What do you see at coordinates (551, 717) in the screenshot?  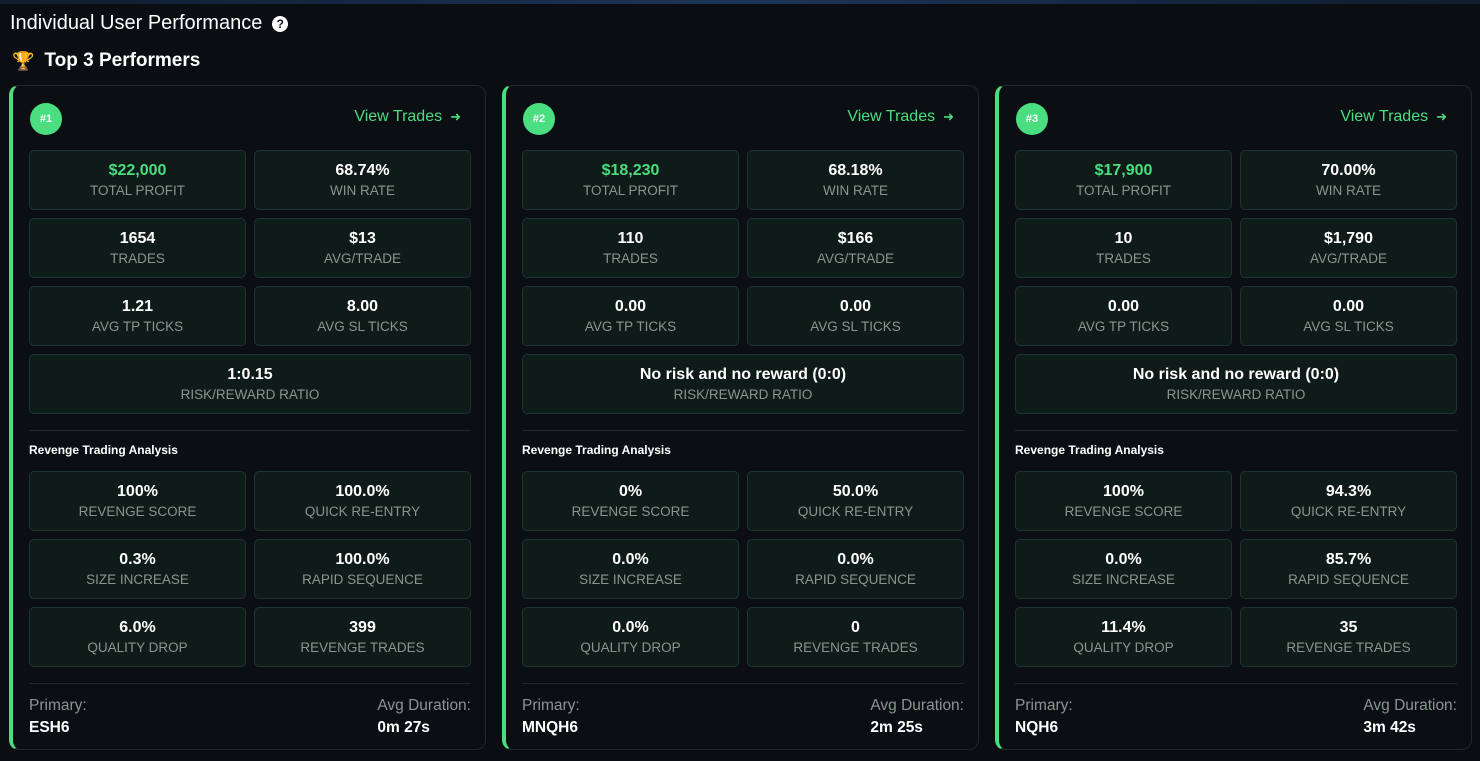 I see `primary-instrument: Primary: MNQH6` at bounding box center [551, 717].